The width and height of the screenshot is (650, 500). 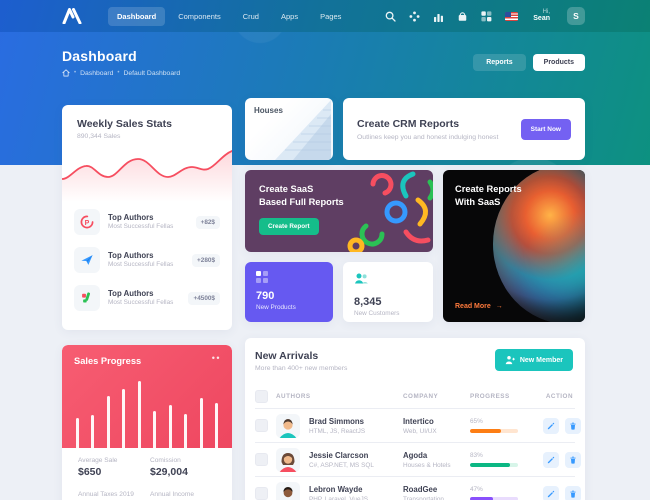 I want to click on grid-icon, so click(x=486, y=16).